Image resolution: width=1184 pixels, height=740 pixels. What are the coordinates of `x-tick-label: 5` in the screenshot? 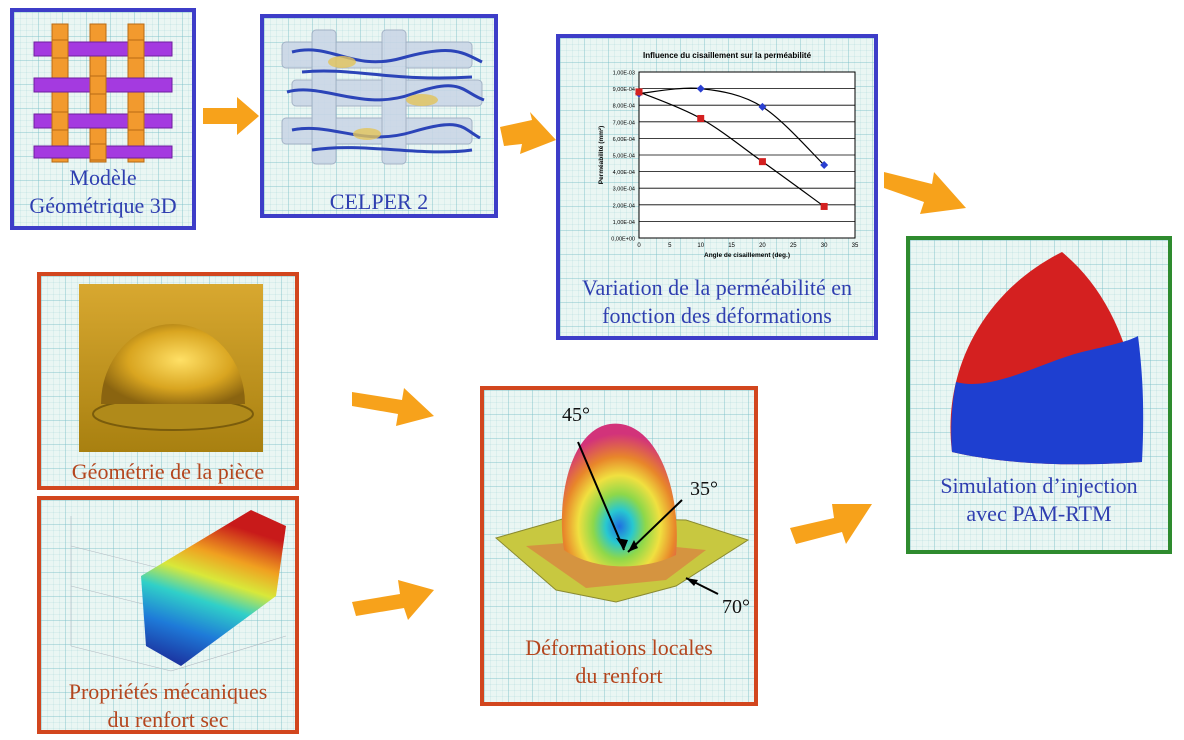 It's located at (670, 246).